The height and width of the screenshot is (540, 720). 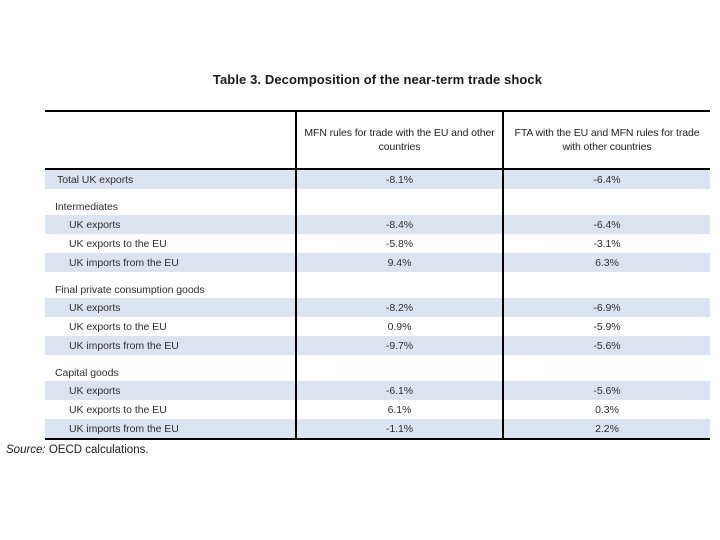 I want to click on table-row: UK imports from the EU -1.1% 2.2%, so click(x=377, y=429).